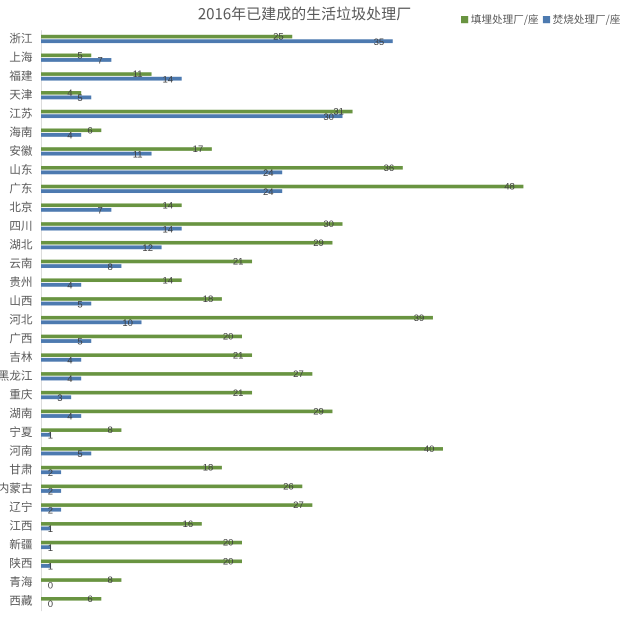  Describe the element at coordinates (389, 168) in the screenshot. I see `svg-text: 36` at that location.